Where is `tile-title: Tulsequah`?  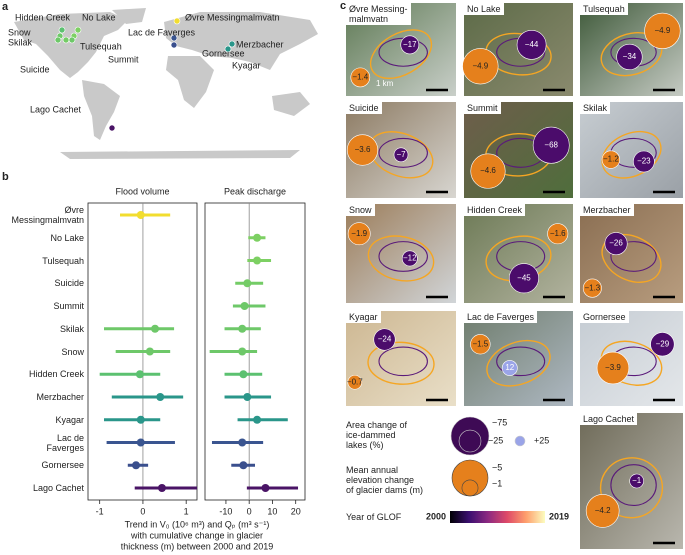
tile-title: Tulsequah is located at coordinates (604, 9).